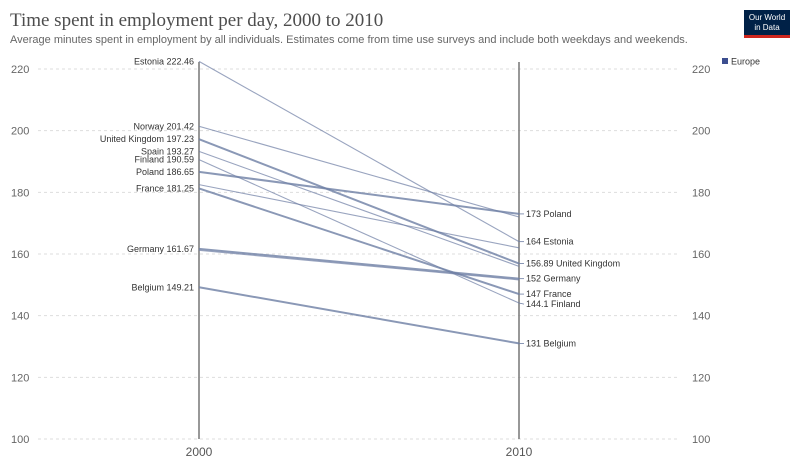 The height and width of the screenshot is (466, 800). Describe the element at coordinates (20, 378) in the screenshot. I see `y-tick-label-left: 120` at that location.